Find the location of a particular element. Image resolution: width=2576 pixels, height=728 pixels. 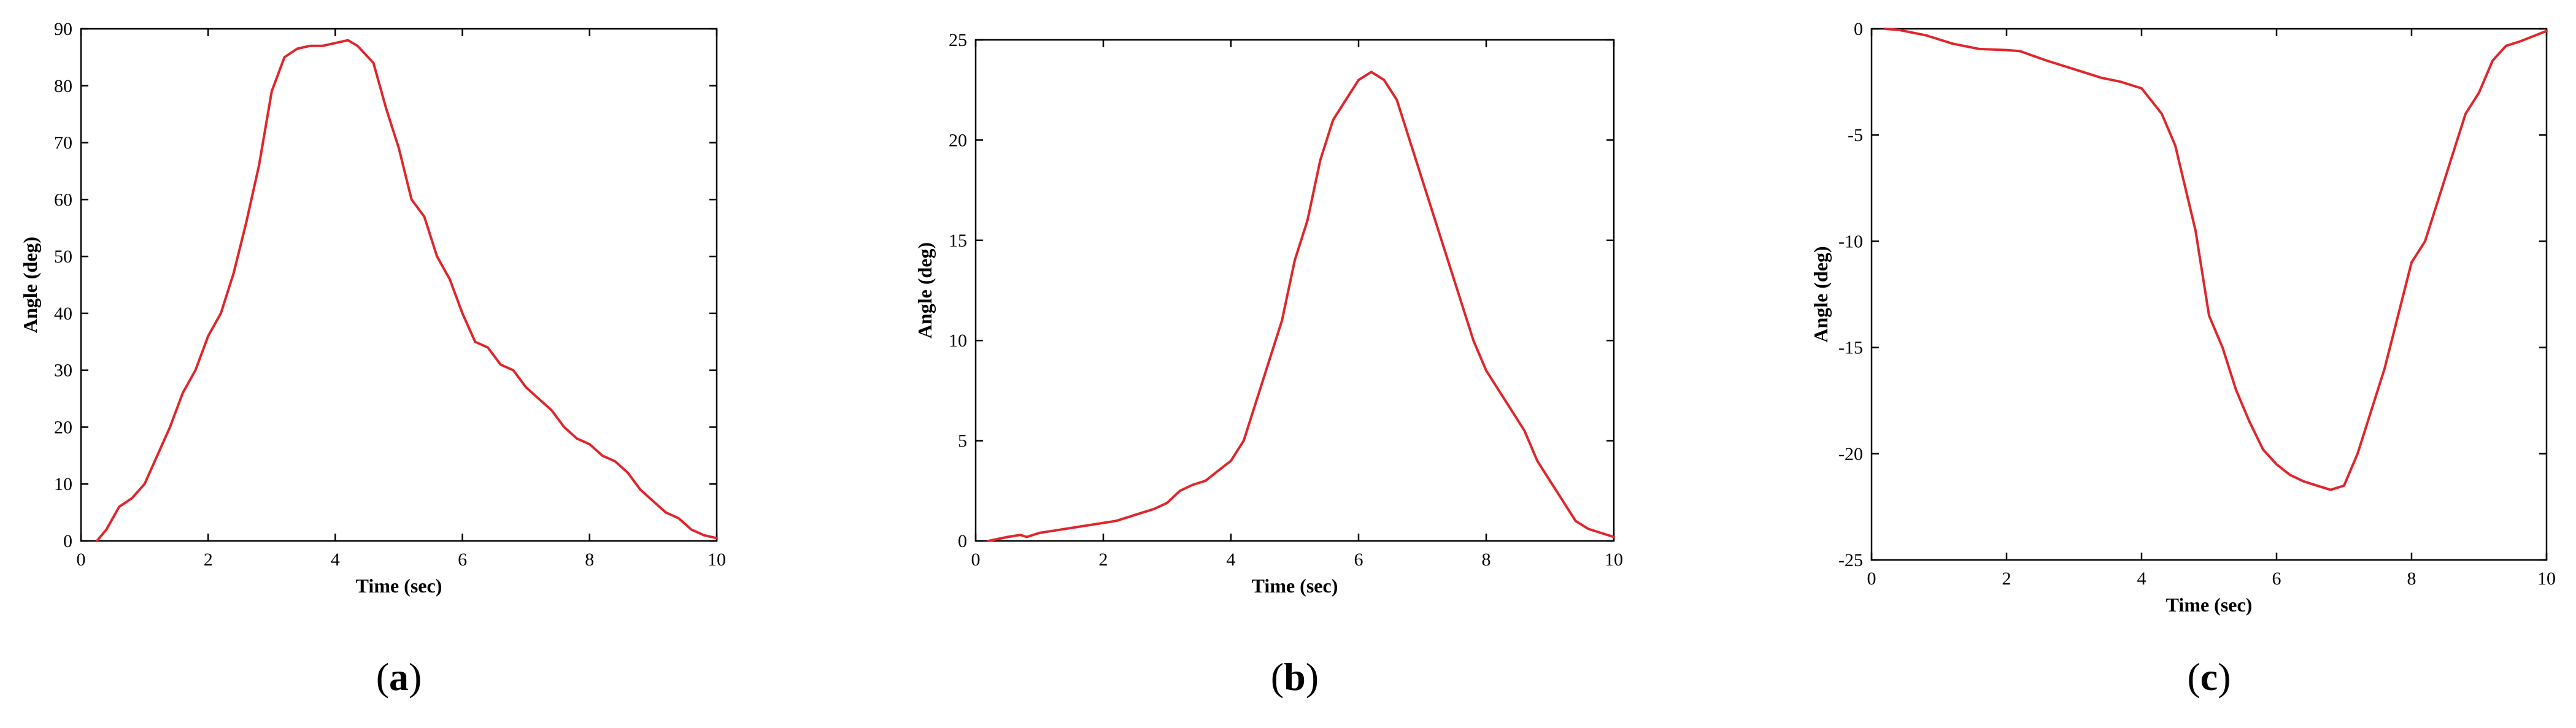

y-axis-label-b: Angle (deg) is located at coordinates (925, 290).